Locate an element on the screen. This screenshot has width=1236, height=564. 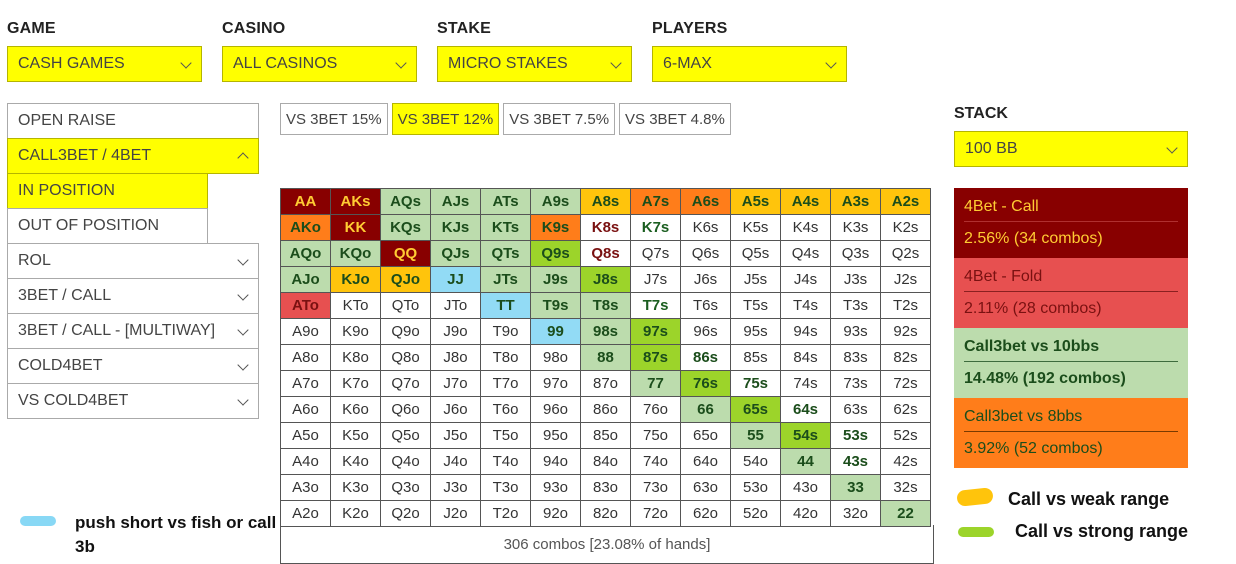
hand-cell: T9s is located at coordinates (555, 305).